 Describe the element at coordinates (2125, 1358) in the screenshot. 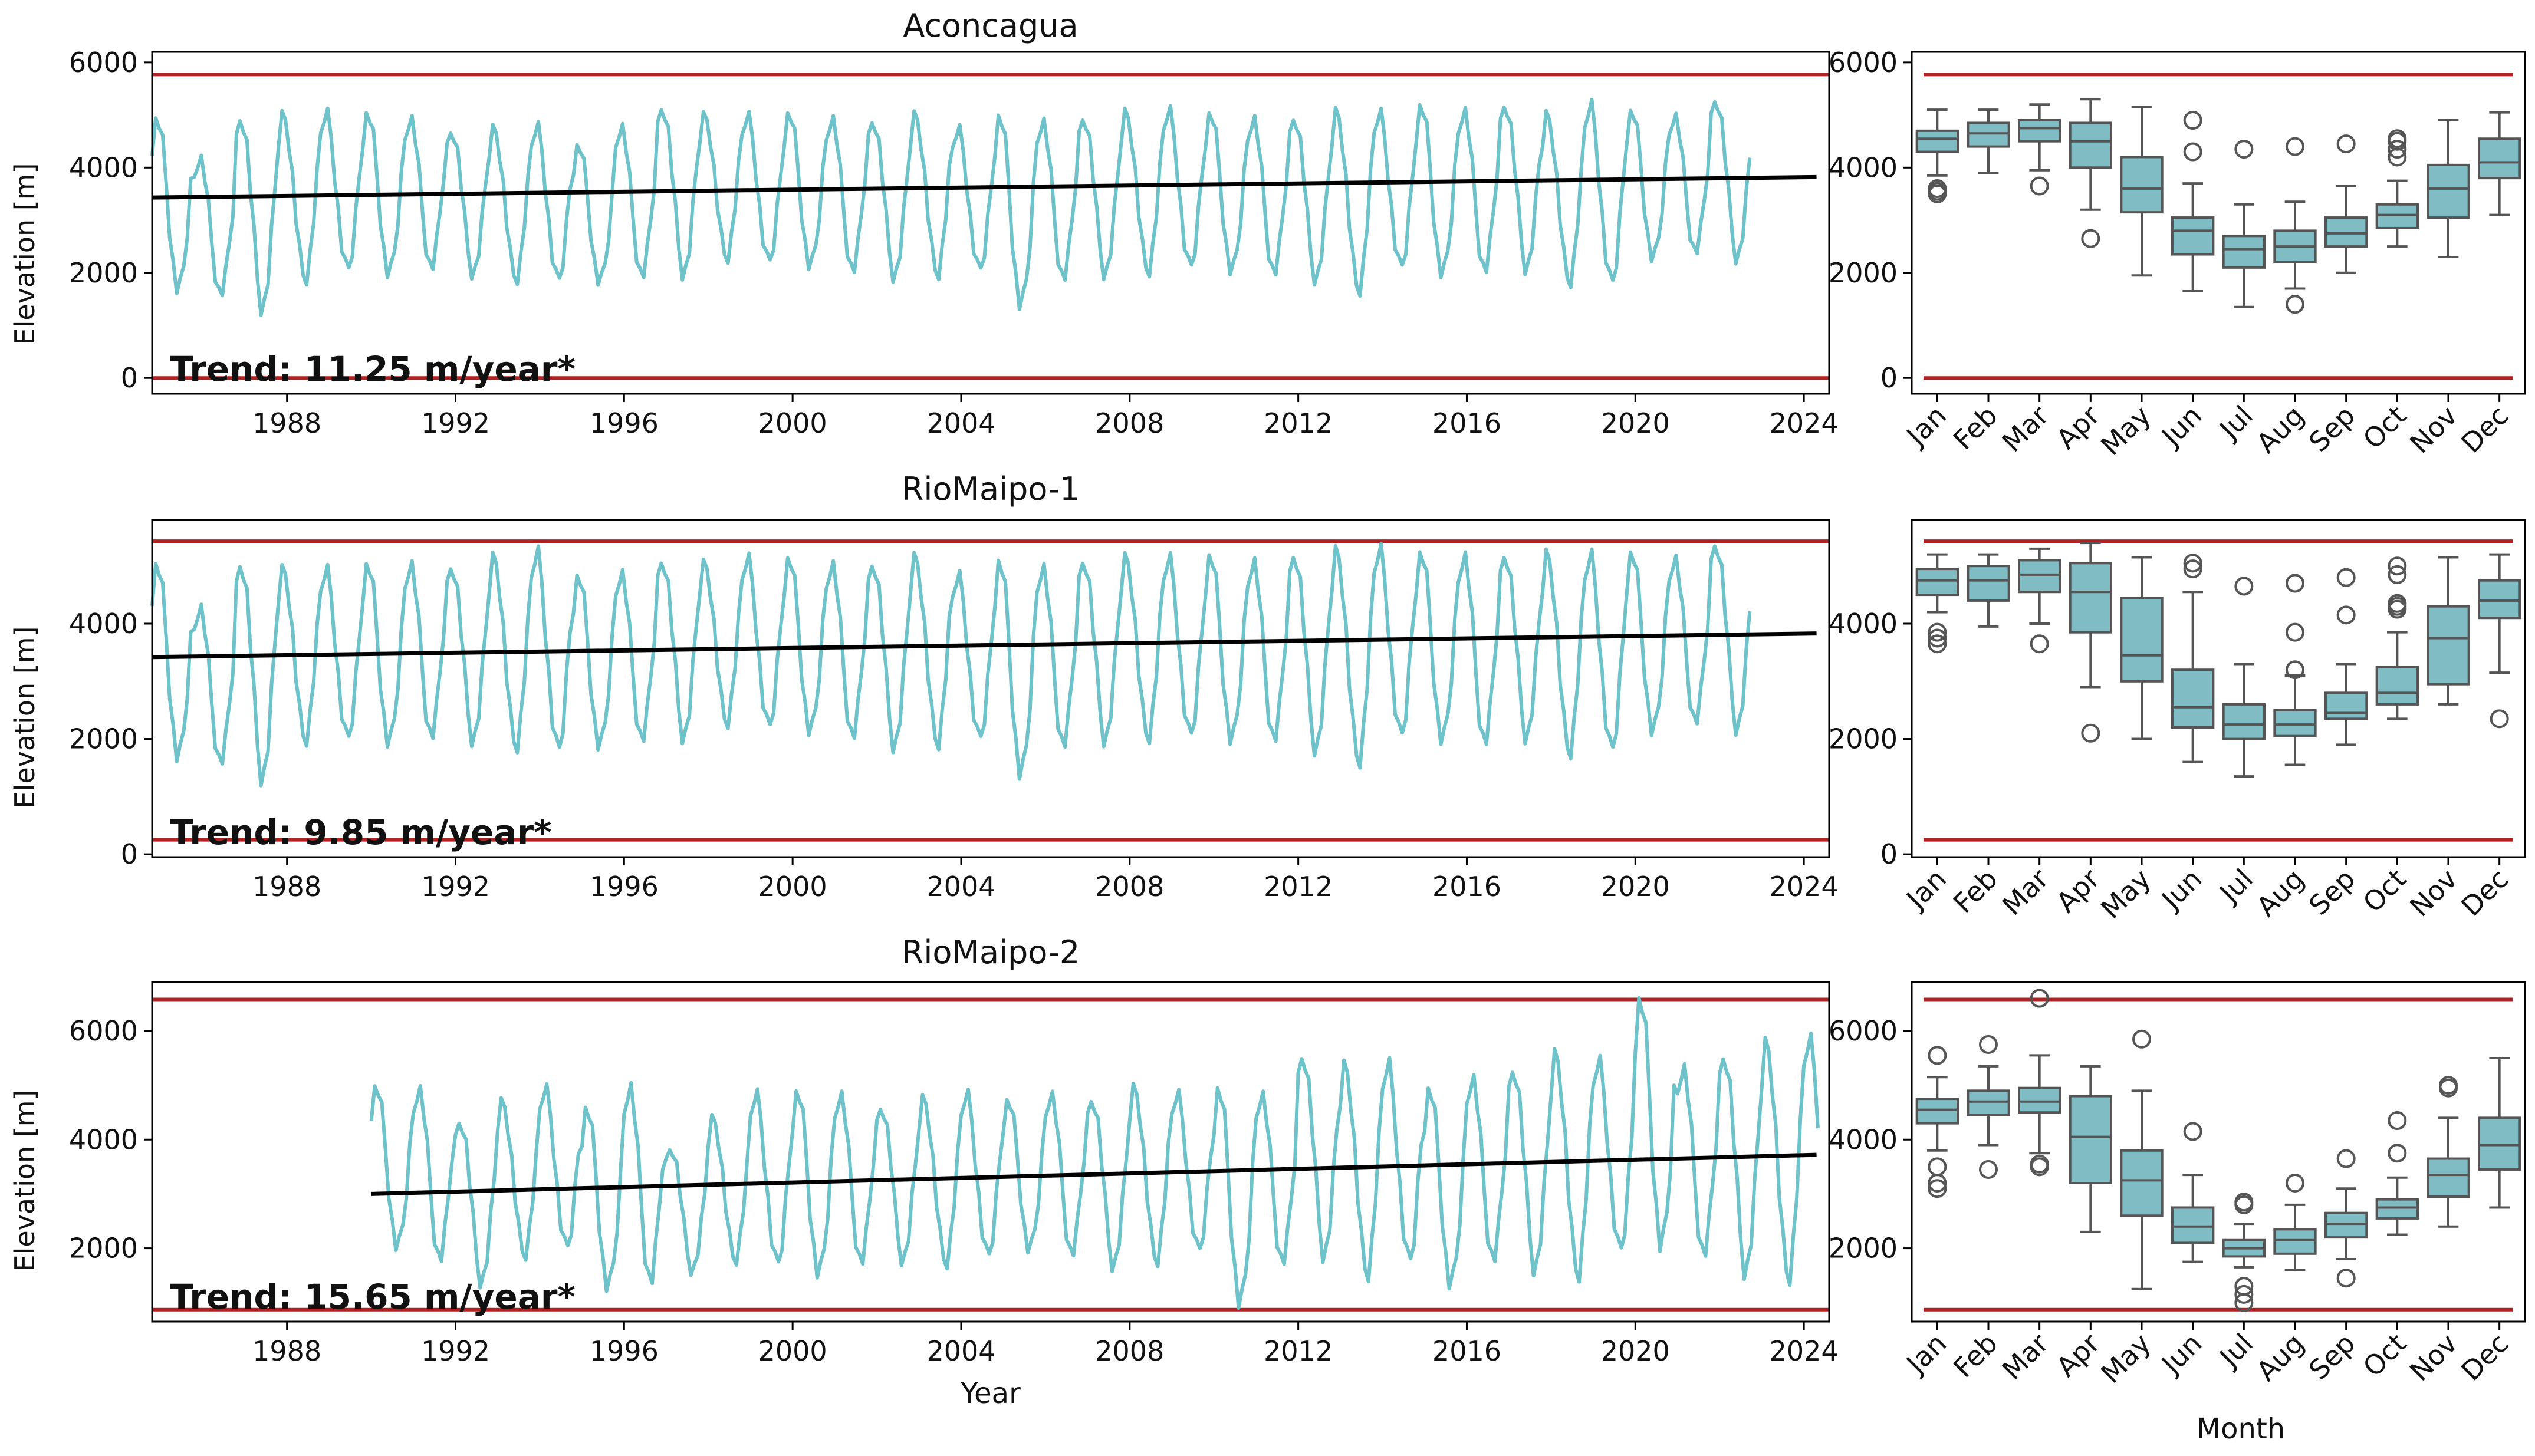

I see `riomaipo2-boxplot-xtick-label: May` at that location.